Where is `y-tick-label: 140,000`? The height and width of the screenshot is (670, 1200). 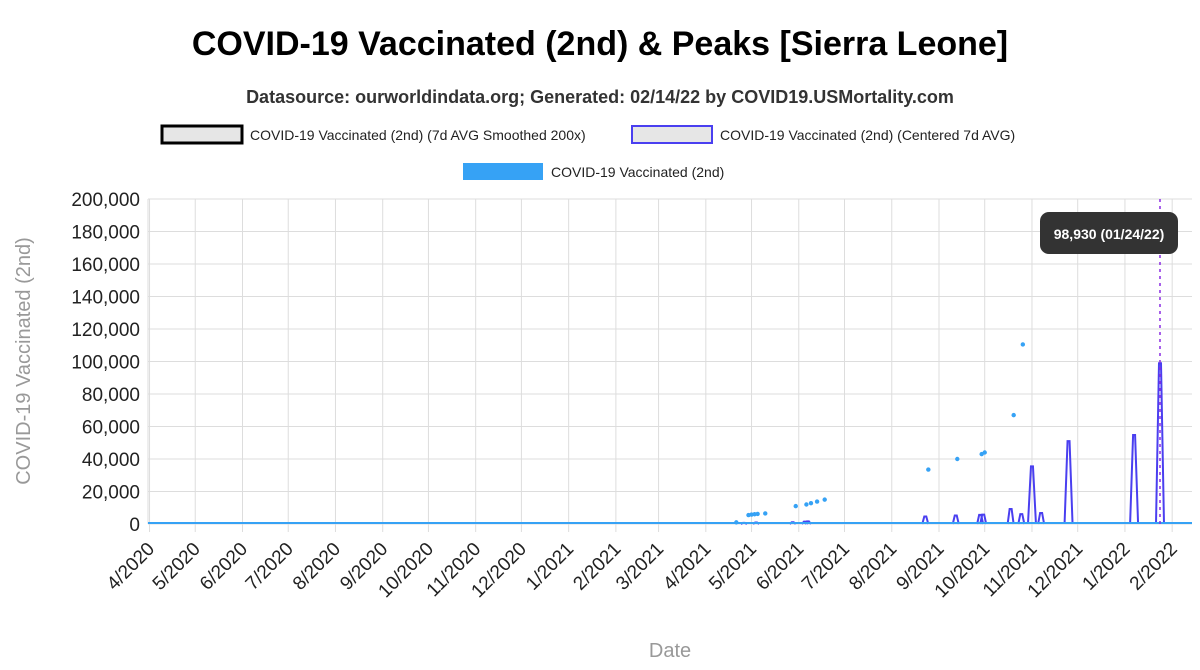
y-tick-label: 140,000 is located at coordinates (105, 298).